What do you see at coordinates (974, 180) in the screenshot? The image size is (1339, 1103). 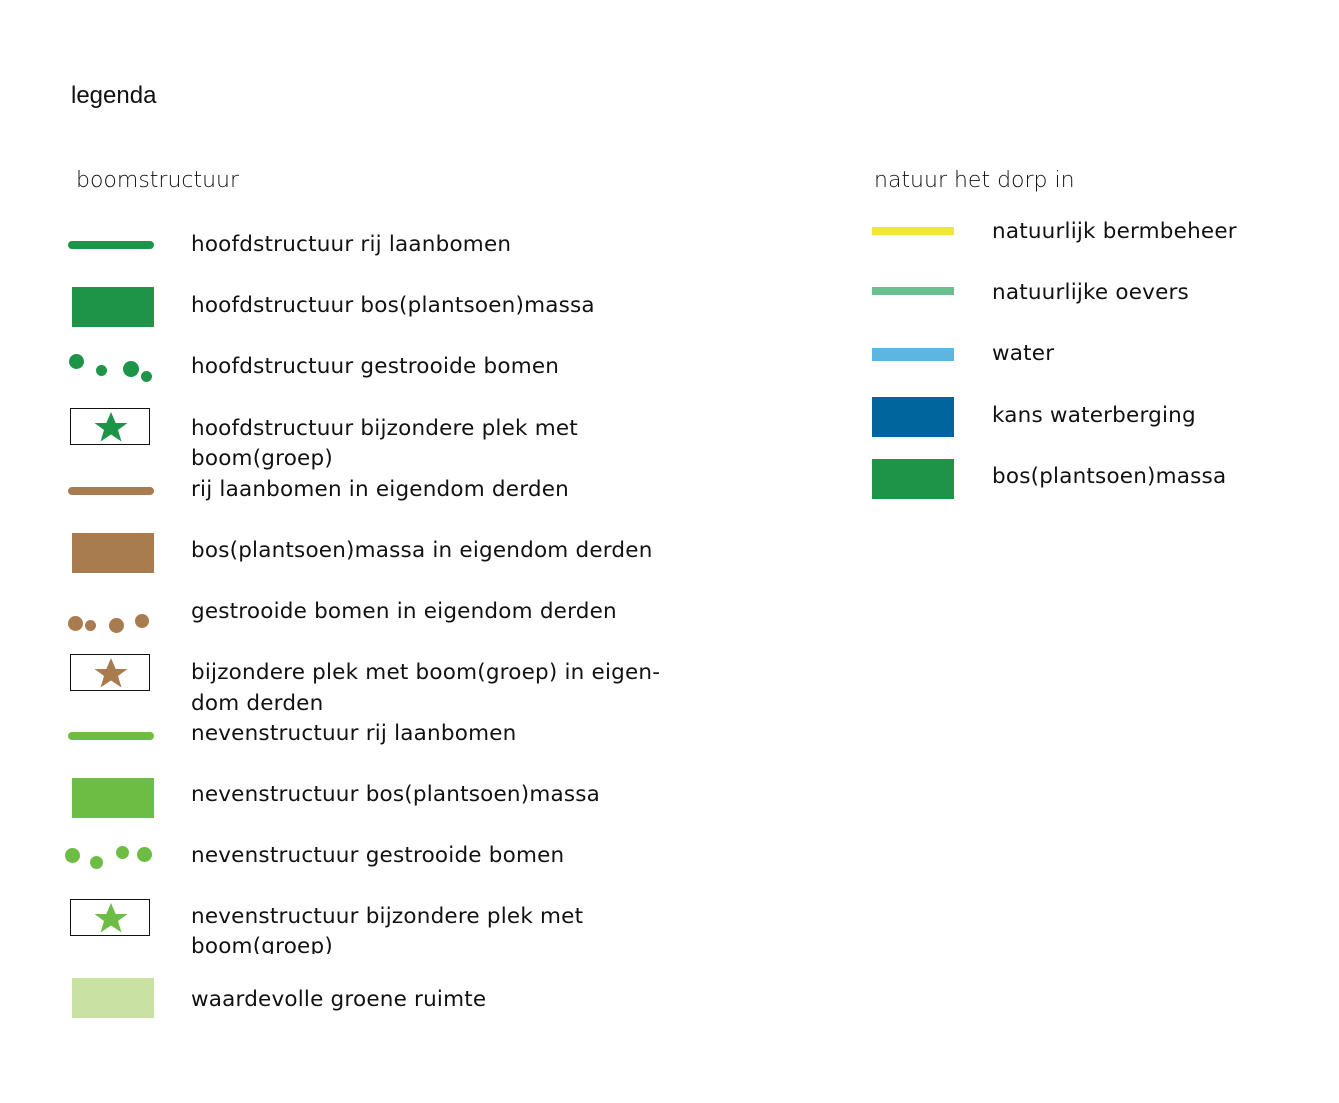 I see `natuur-heading: natuur het dorp in` at bounding box center [974, 180].